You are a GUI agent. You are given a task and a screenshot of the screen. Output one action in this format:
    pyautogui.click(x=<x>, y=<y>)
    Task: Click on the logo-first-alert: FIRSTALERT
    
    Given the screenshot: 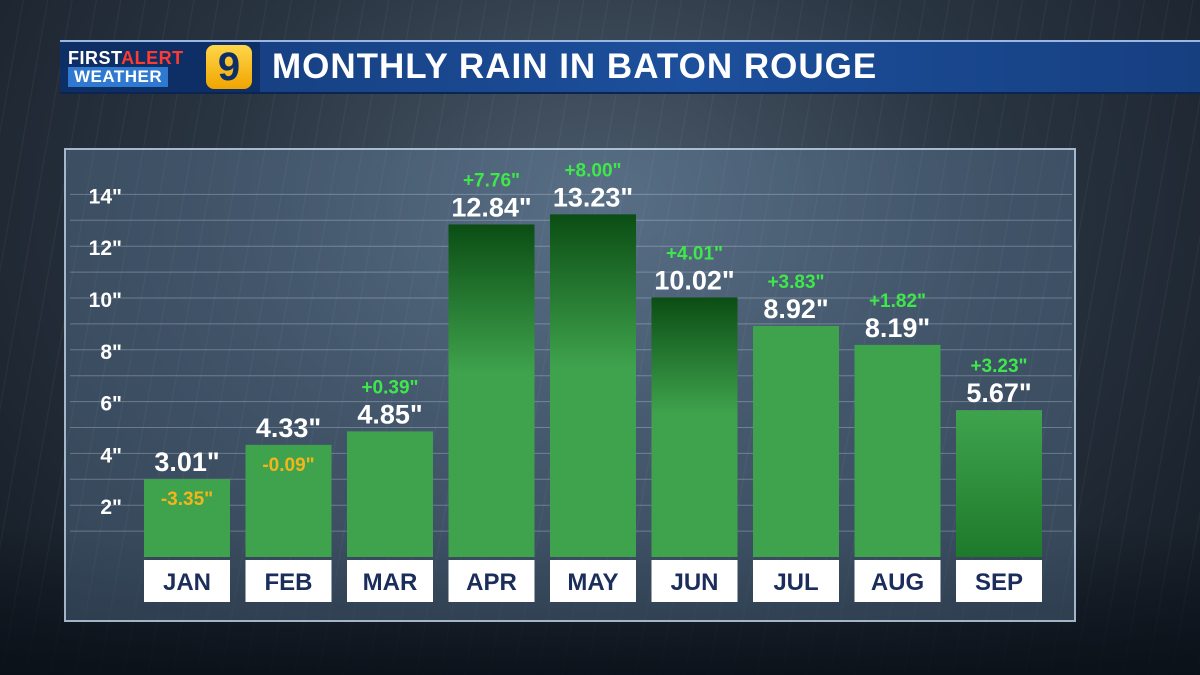 What is the action you would take?
    pyautogui.click(x=126, y=58)
    